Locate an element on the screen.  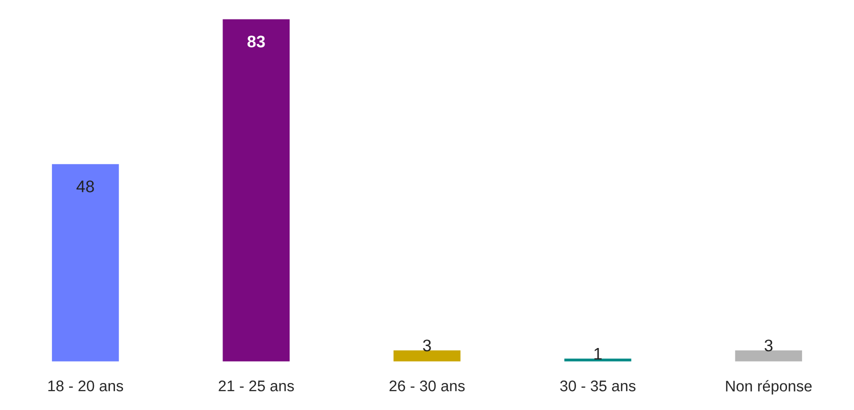
x-tick-label: 21 - 25 ans is located at coordinates (256, 386).